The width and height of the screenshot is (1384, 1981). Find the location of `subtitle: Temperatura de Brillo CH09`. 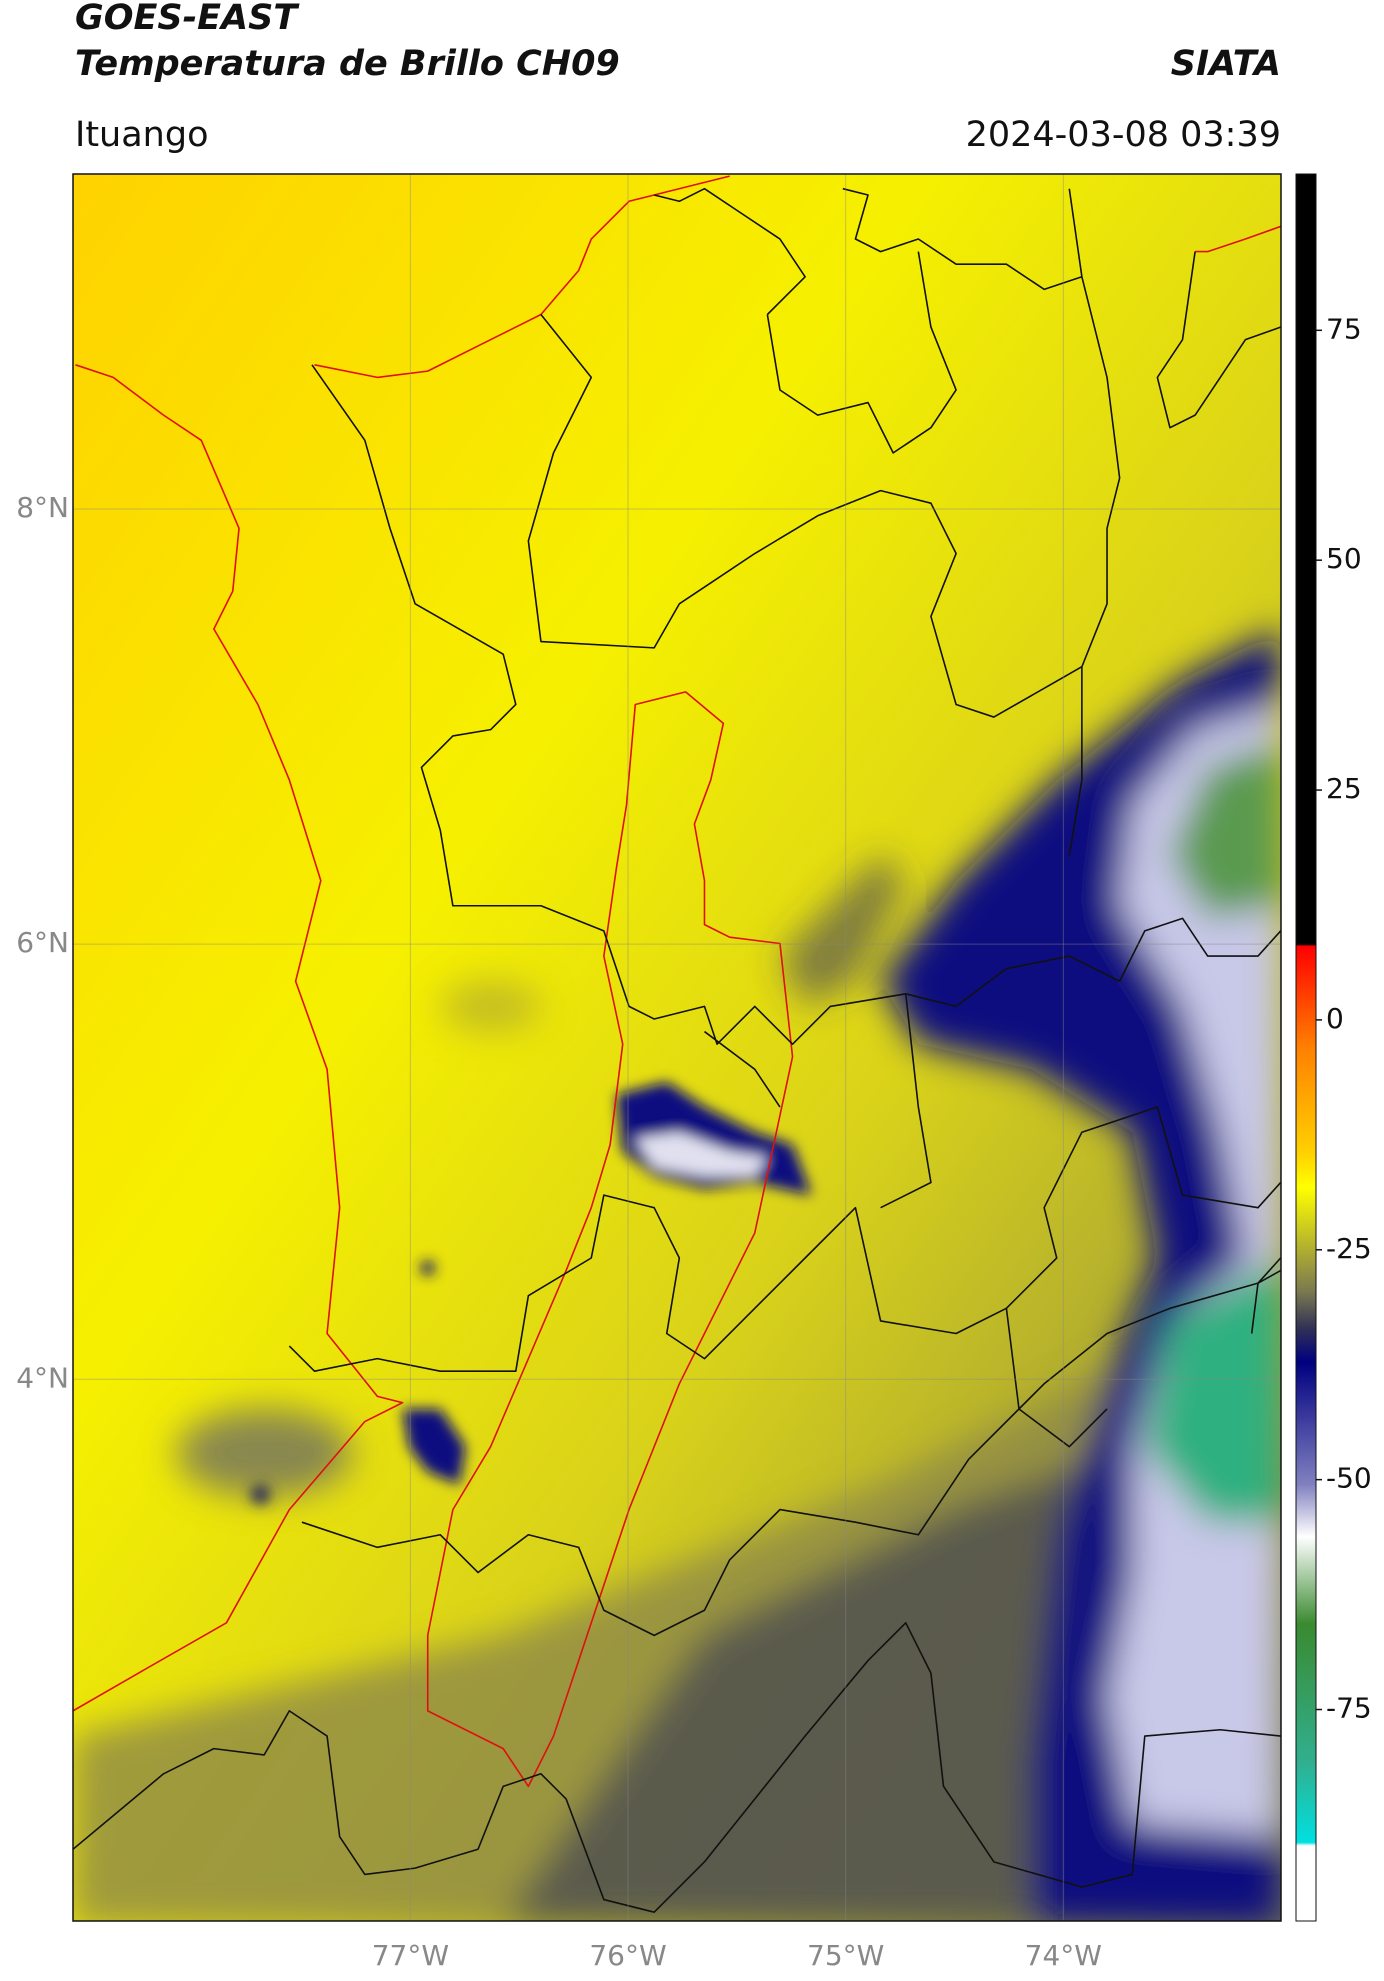

subtitle: Temperatura de Brillo CH09 is located at coordinates (347, 64).